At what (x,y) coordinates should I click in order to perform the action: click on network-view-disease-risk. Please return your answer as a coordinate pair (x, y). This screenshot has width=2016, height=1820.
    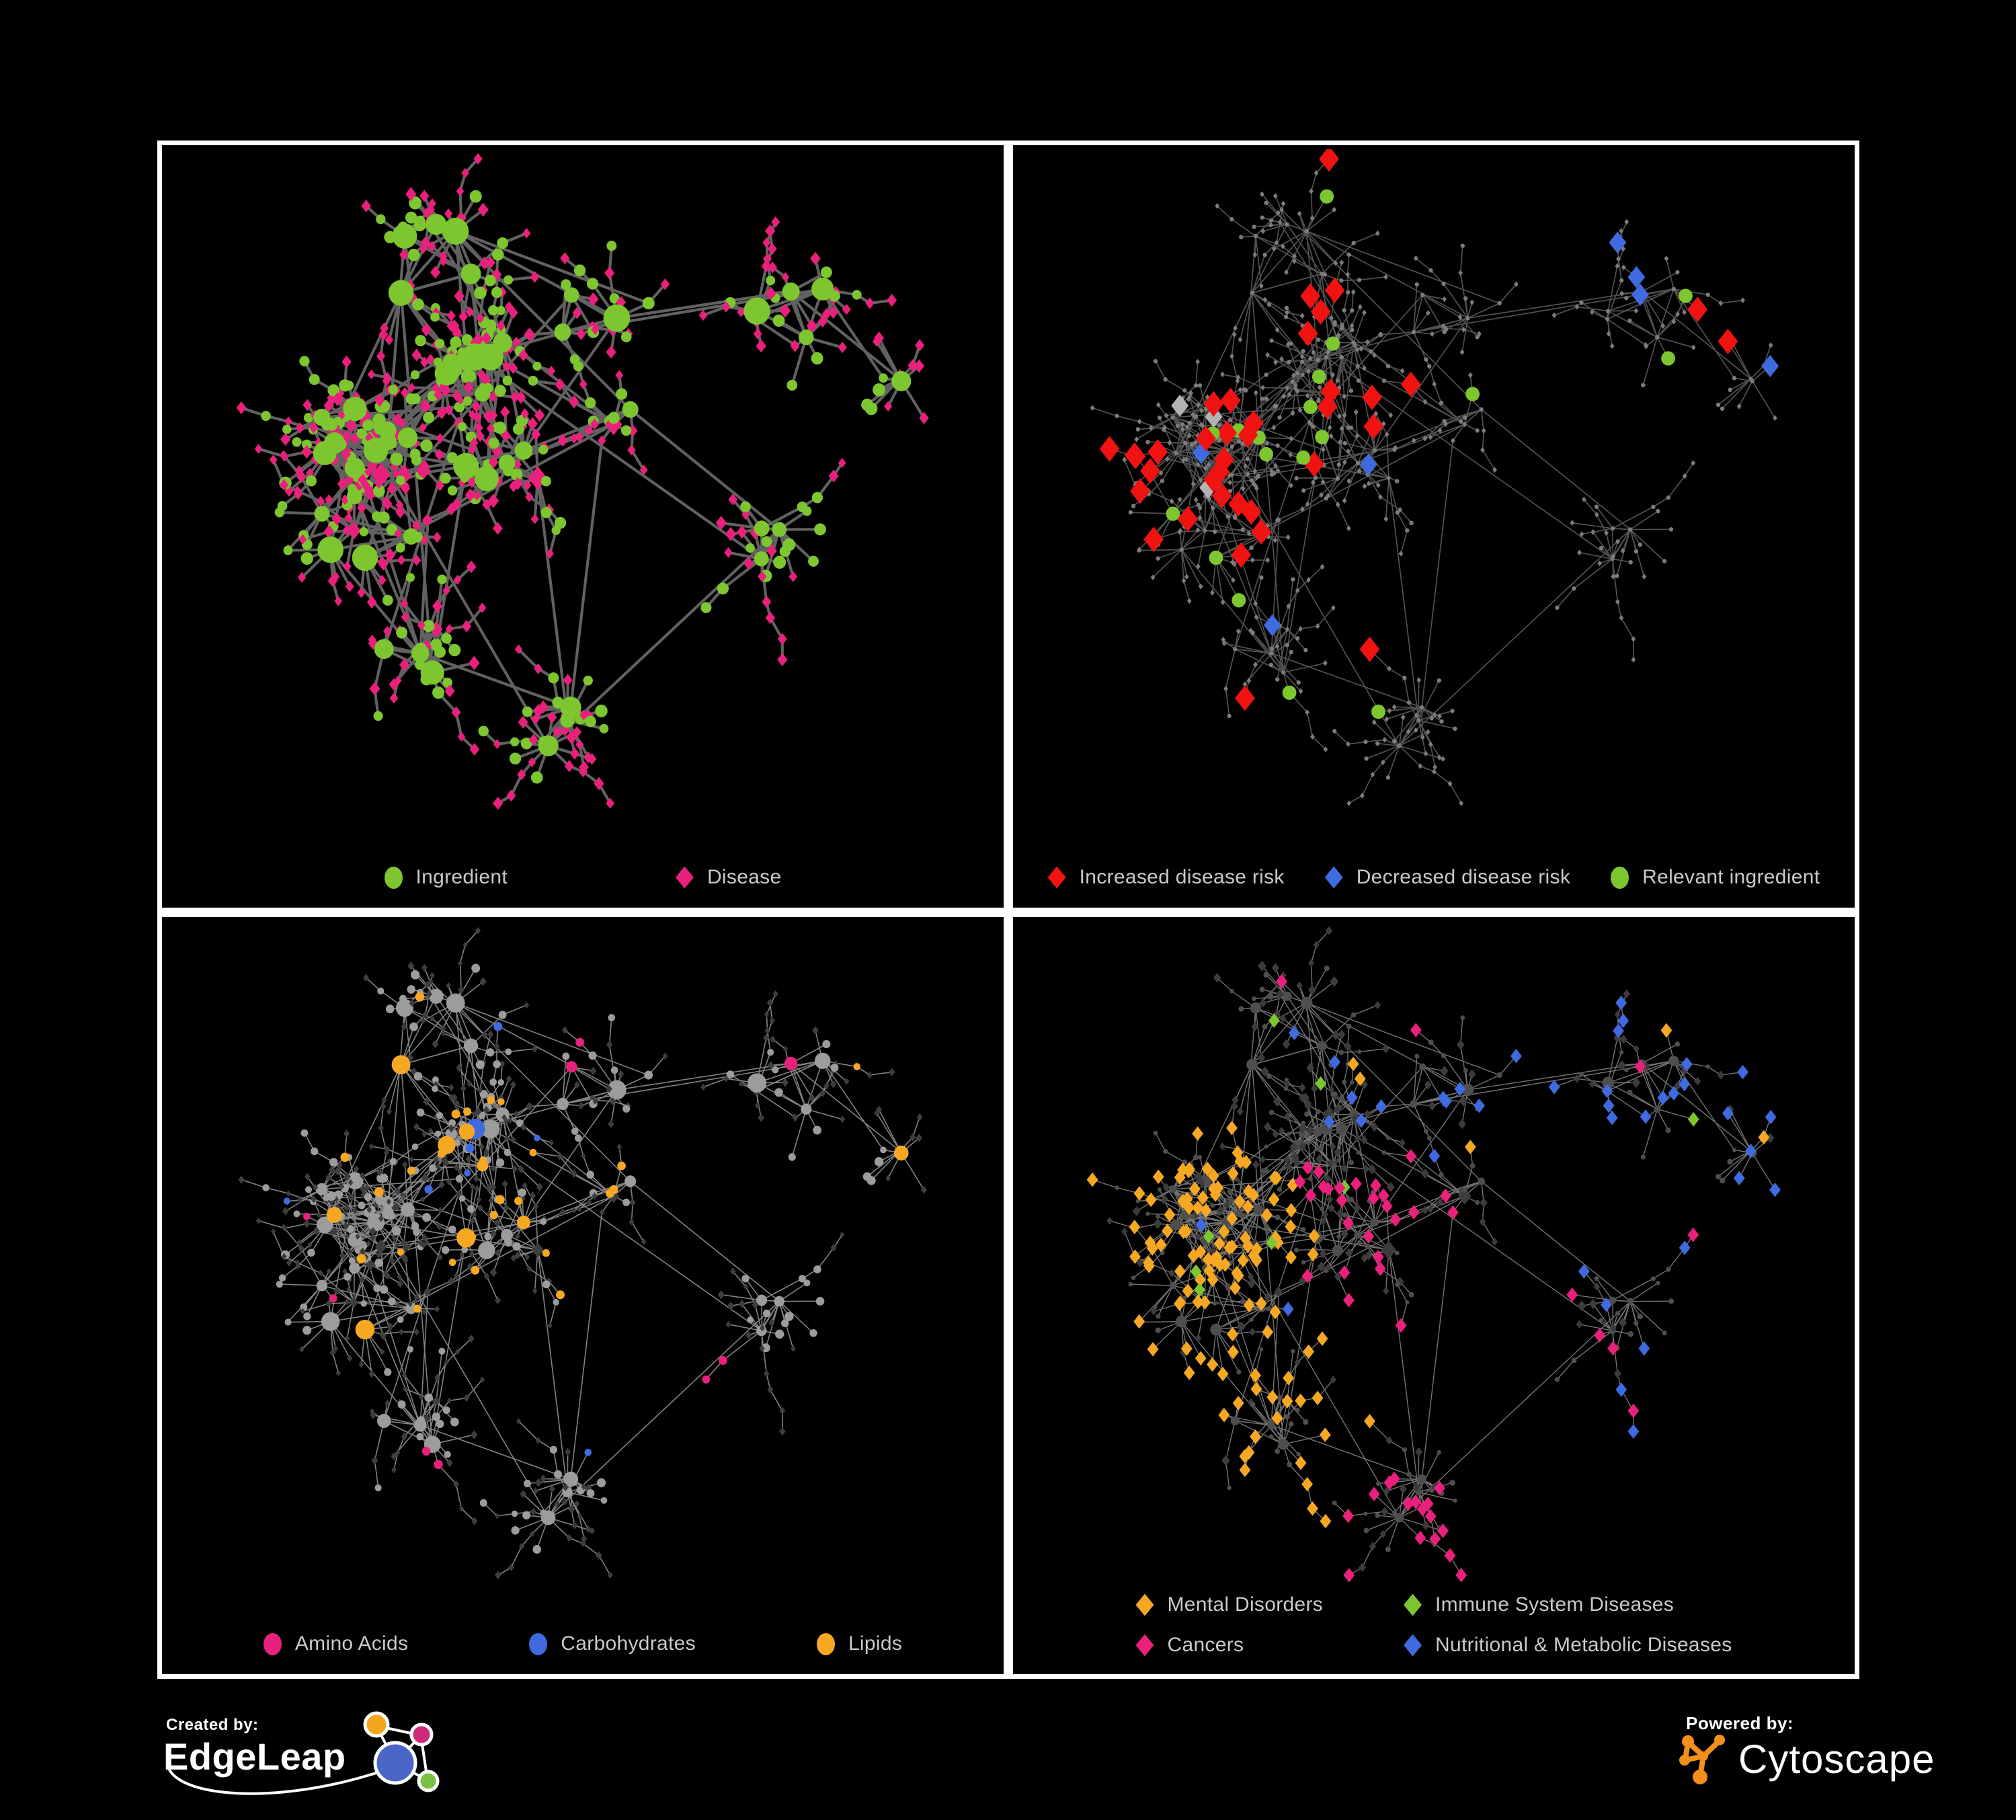
    Looking at the image, I should click on (1434, 478).